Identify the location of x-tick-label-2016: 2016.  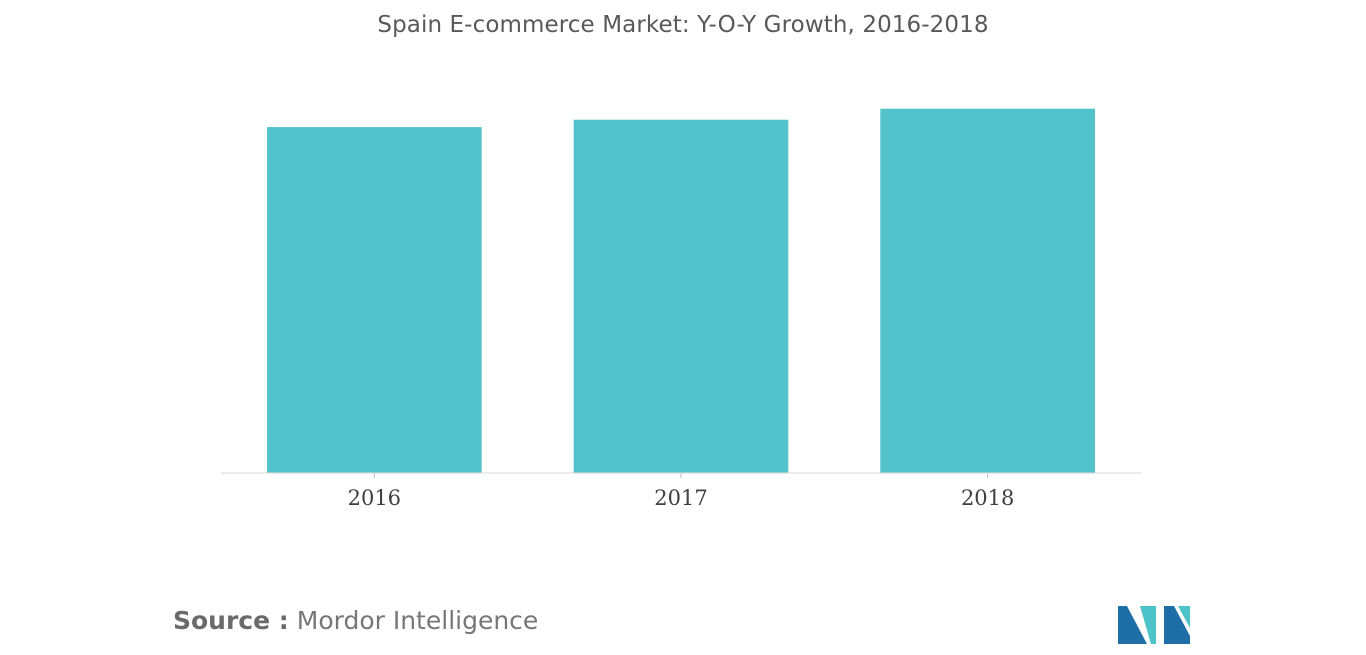
(374, 498).